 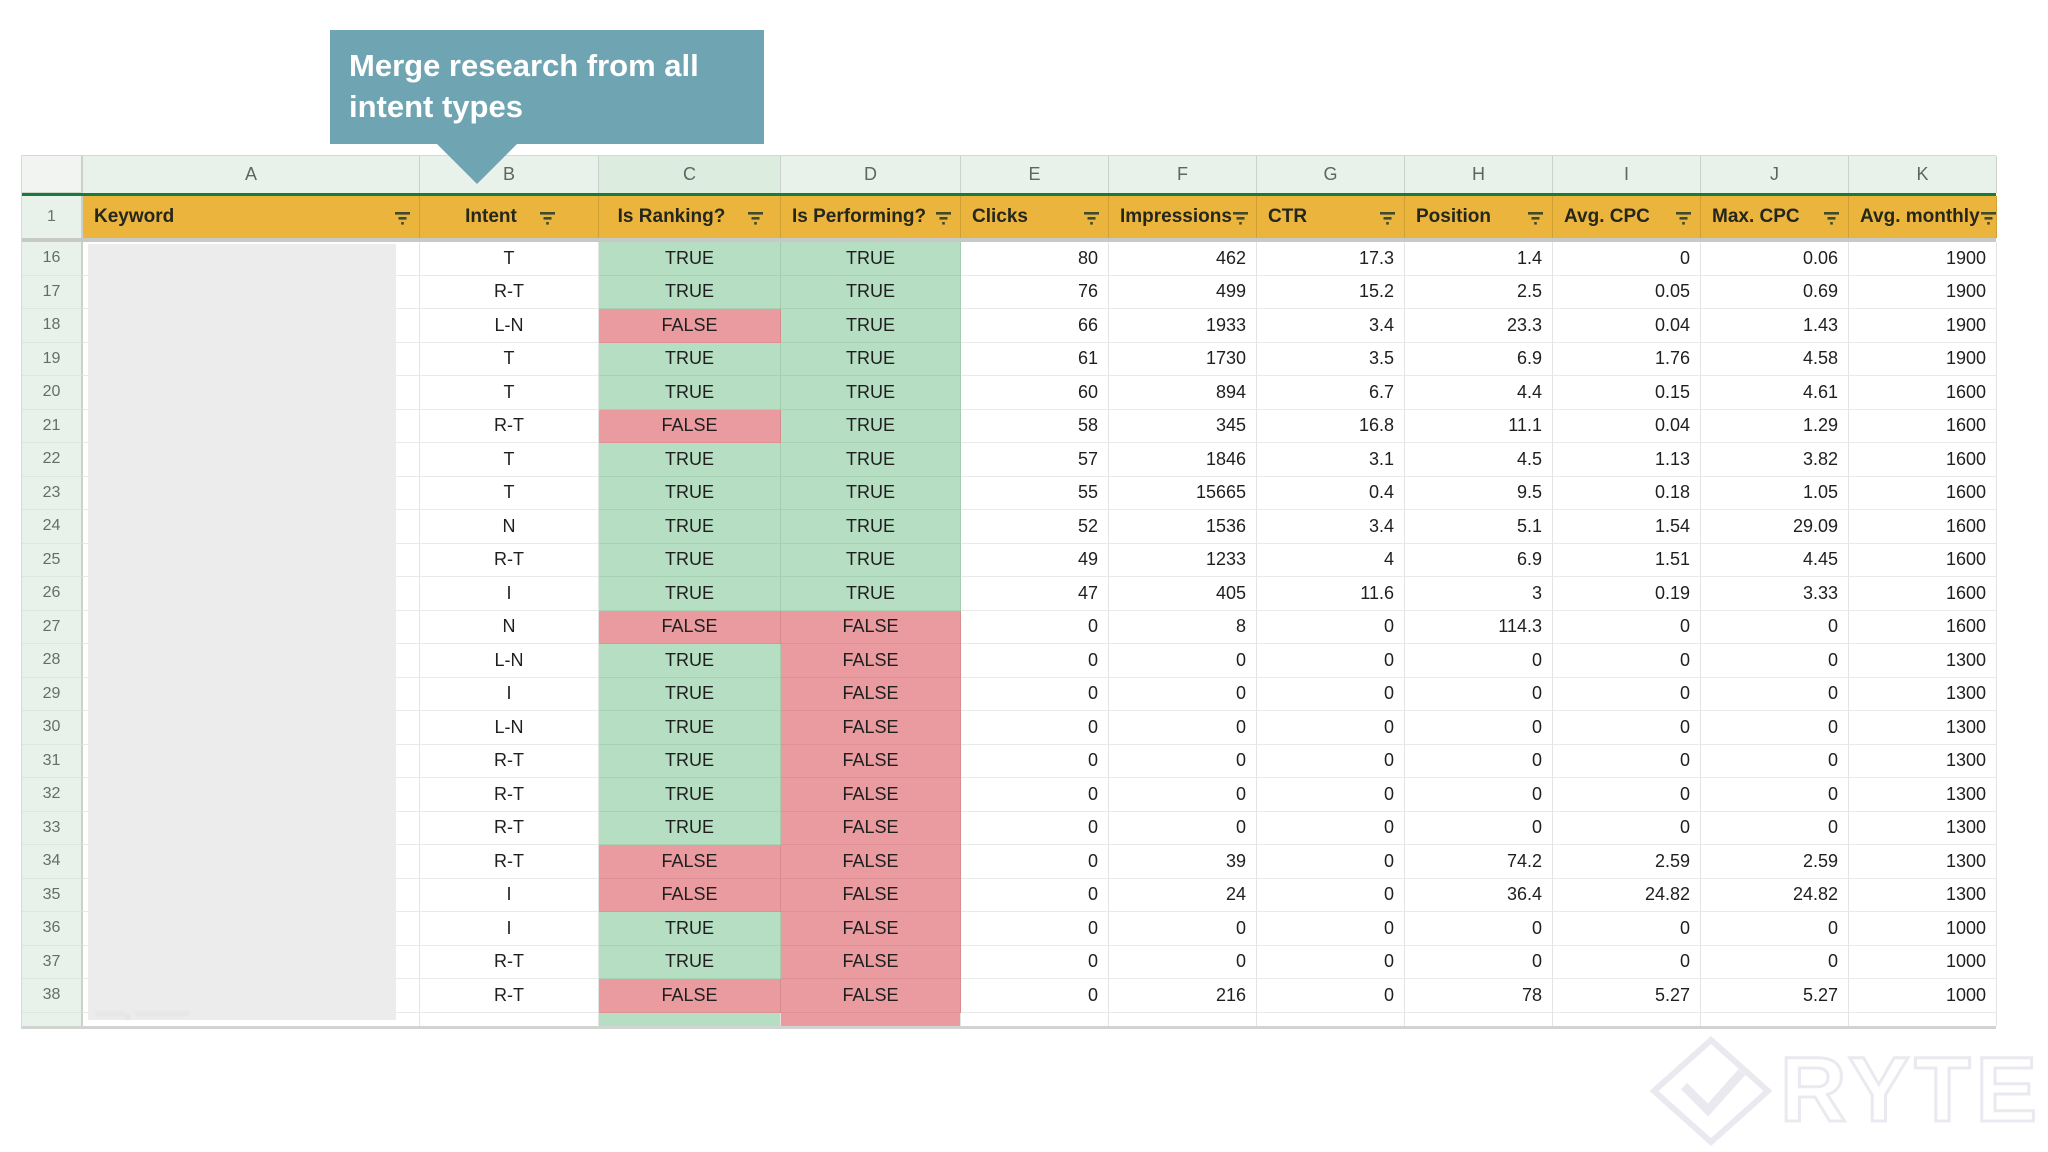 I want to click on cell-max-cpc: 1.05, so click(x=1775, y=493).